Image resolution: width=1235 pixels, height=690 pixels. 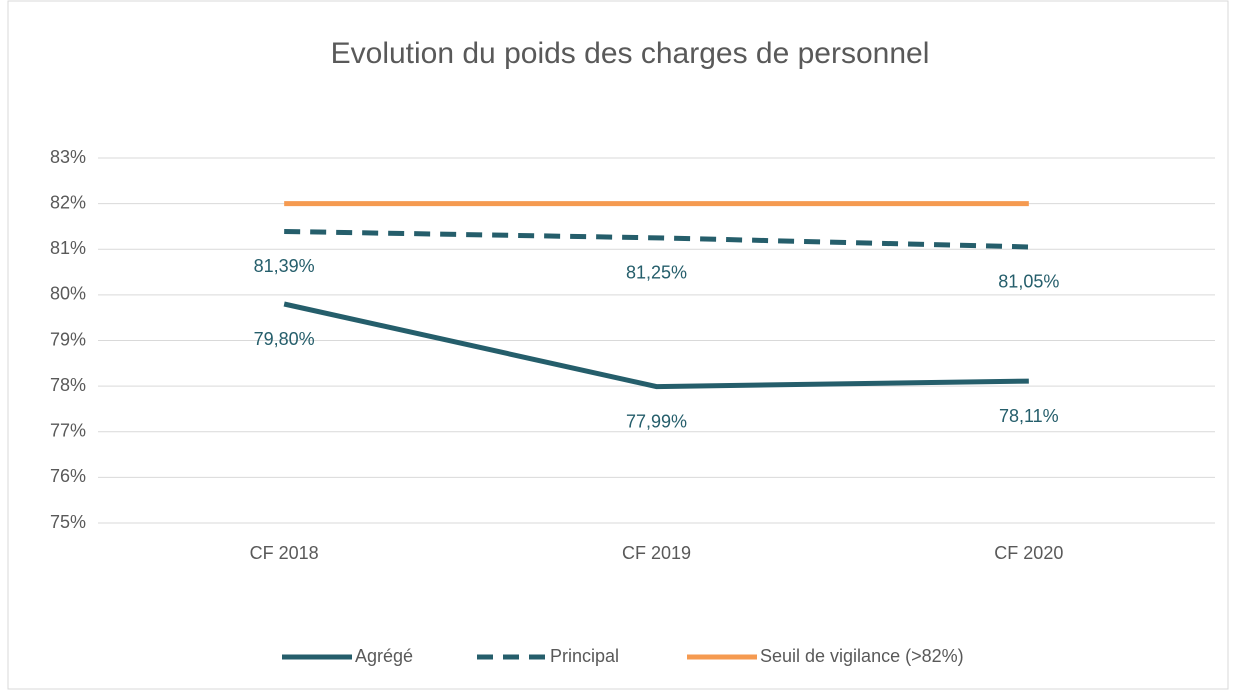 I want to click on x-tick-label: CF 2019, so click(x=656, y=553).